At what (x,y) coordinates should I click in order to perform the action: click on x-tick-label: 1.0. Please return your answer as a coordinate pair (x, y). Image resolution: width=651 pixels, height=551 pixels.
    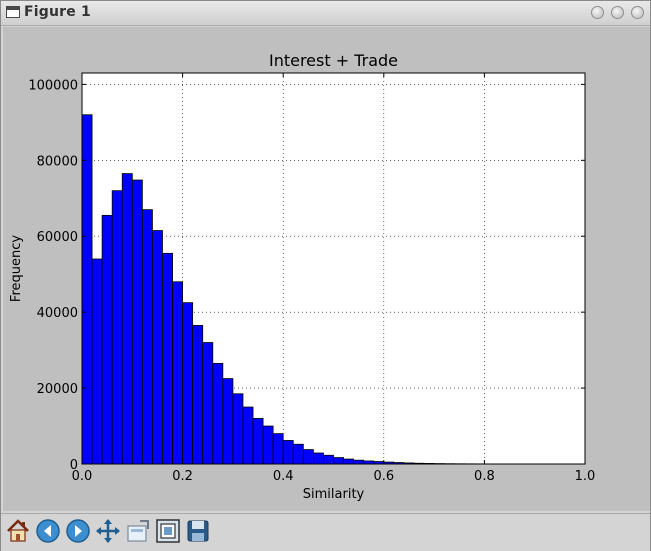
    Looking at the image, I should click on (585, 476).